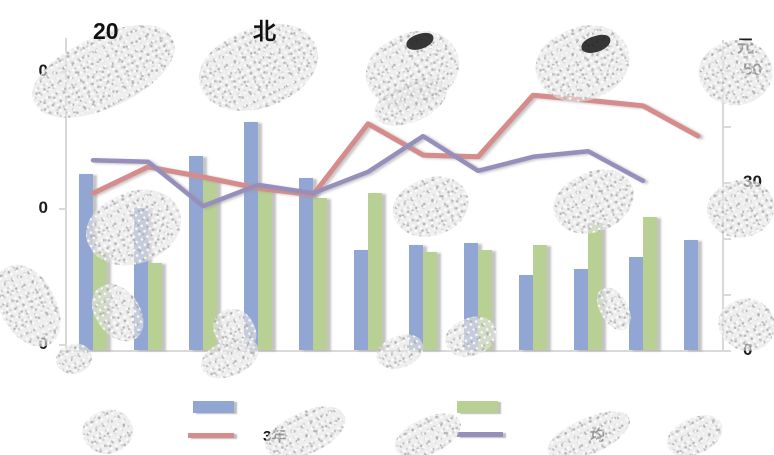 This screenshot has height=455, width=774. What do you see at coordinates (748, 349) in the screenshot?
I see `right-axis-tick-label: 0` at bounding box center [748, 349].